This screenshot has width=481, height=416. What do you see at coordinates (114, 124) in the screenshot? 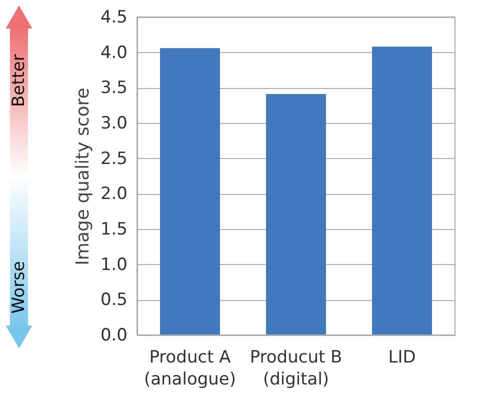
I see `y-tick-label: 3.0` at bounding box center [114, 124].